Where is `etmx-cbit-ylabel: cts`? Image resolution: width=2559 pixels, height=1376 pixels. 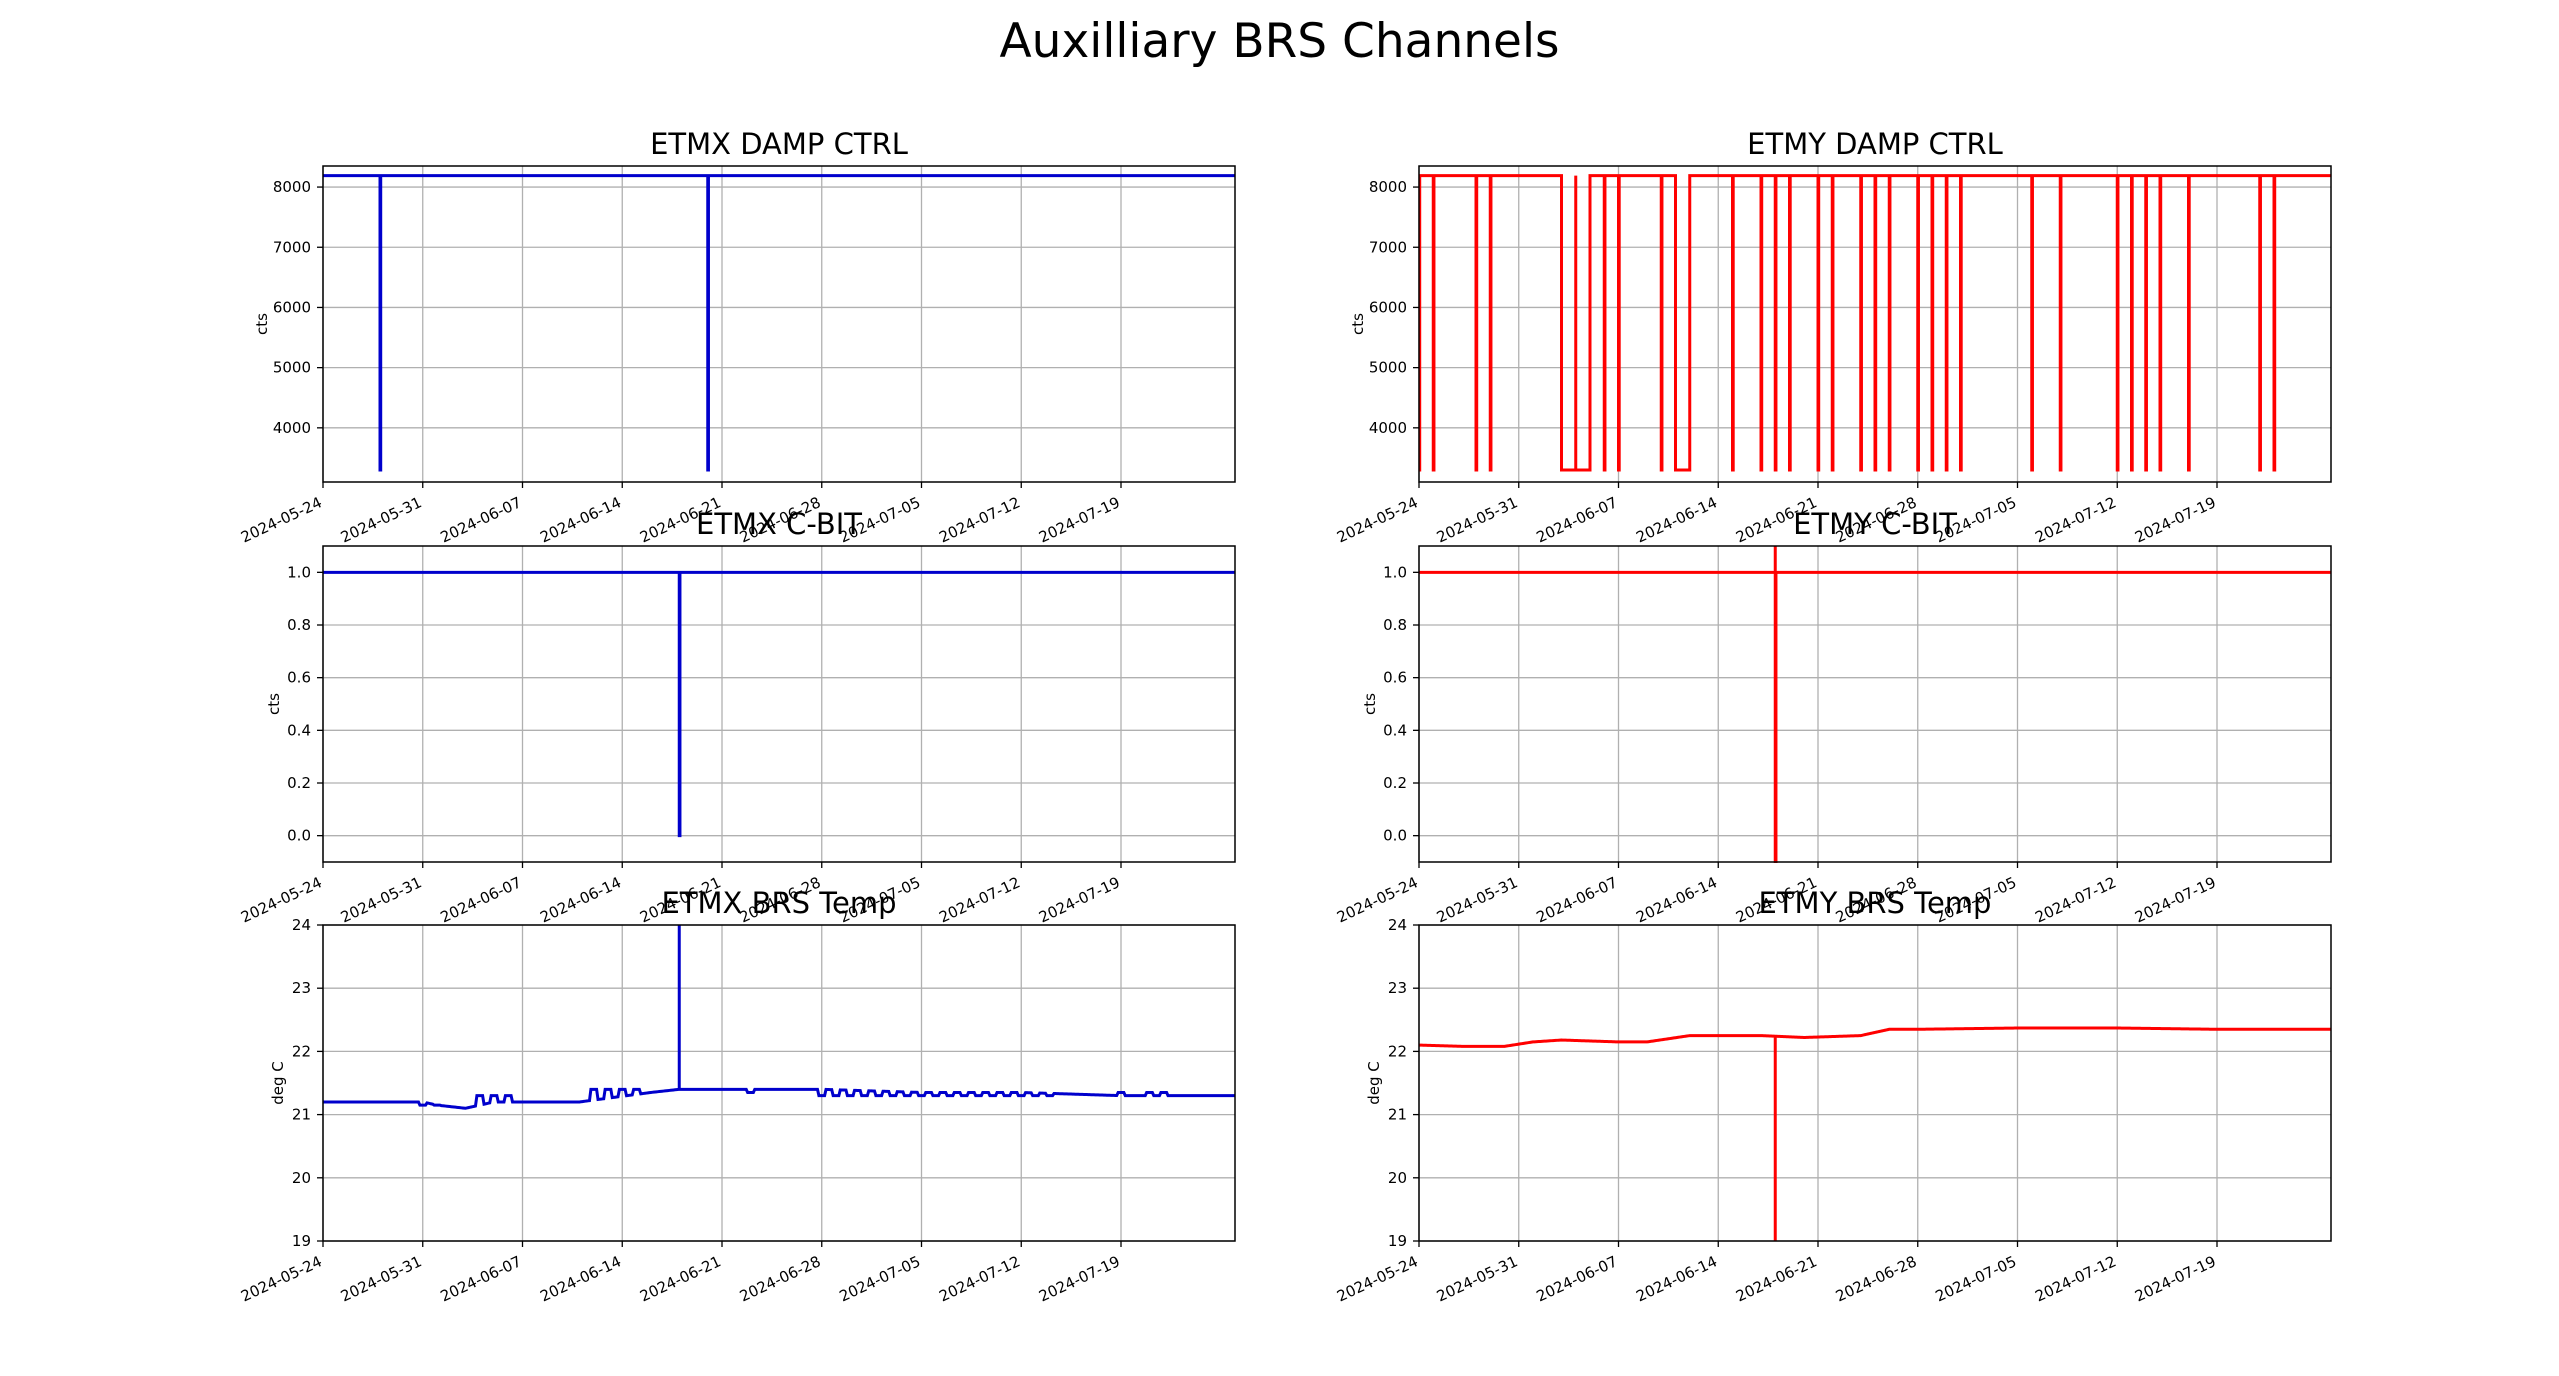 etmx-cbit-ylabel: cts is located at coordinates (274, 704).